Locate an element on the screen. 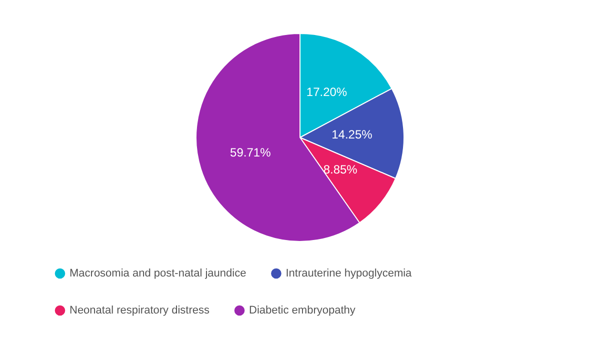 The height and width of the screenshot is (338, 600). data-label: 8.85% is located at coordinates (340, 169).